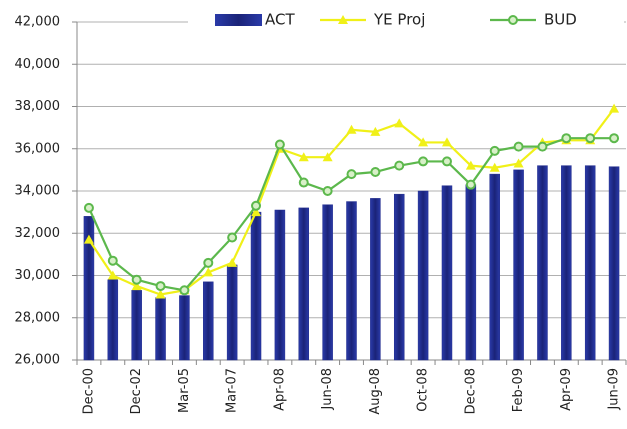  Describe the element at coordinates (38, 64) in the screenshot. I see `y-tick-label: 40,000` at that location.